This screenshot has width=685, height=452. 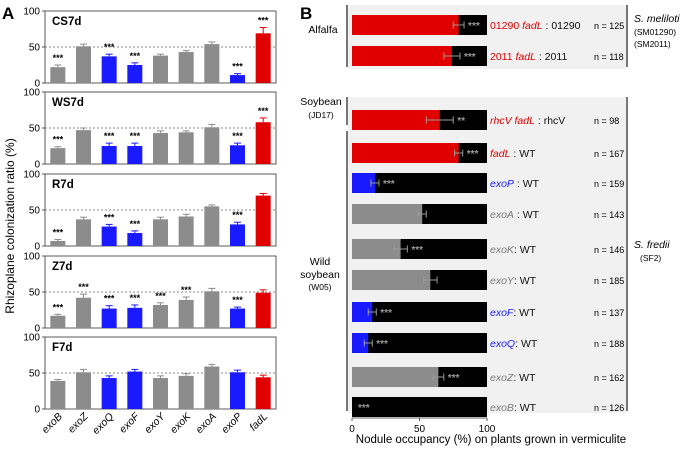 I want to click on row-exoP: *** exoP : WT n = 159, so click(x=488, y=183).